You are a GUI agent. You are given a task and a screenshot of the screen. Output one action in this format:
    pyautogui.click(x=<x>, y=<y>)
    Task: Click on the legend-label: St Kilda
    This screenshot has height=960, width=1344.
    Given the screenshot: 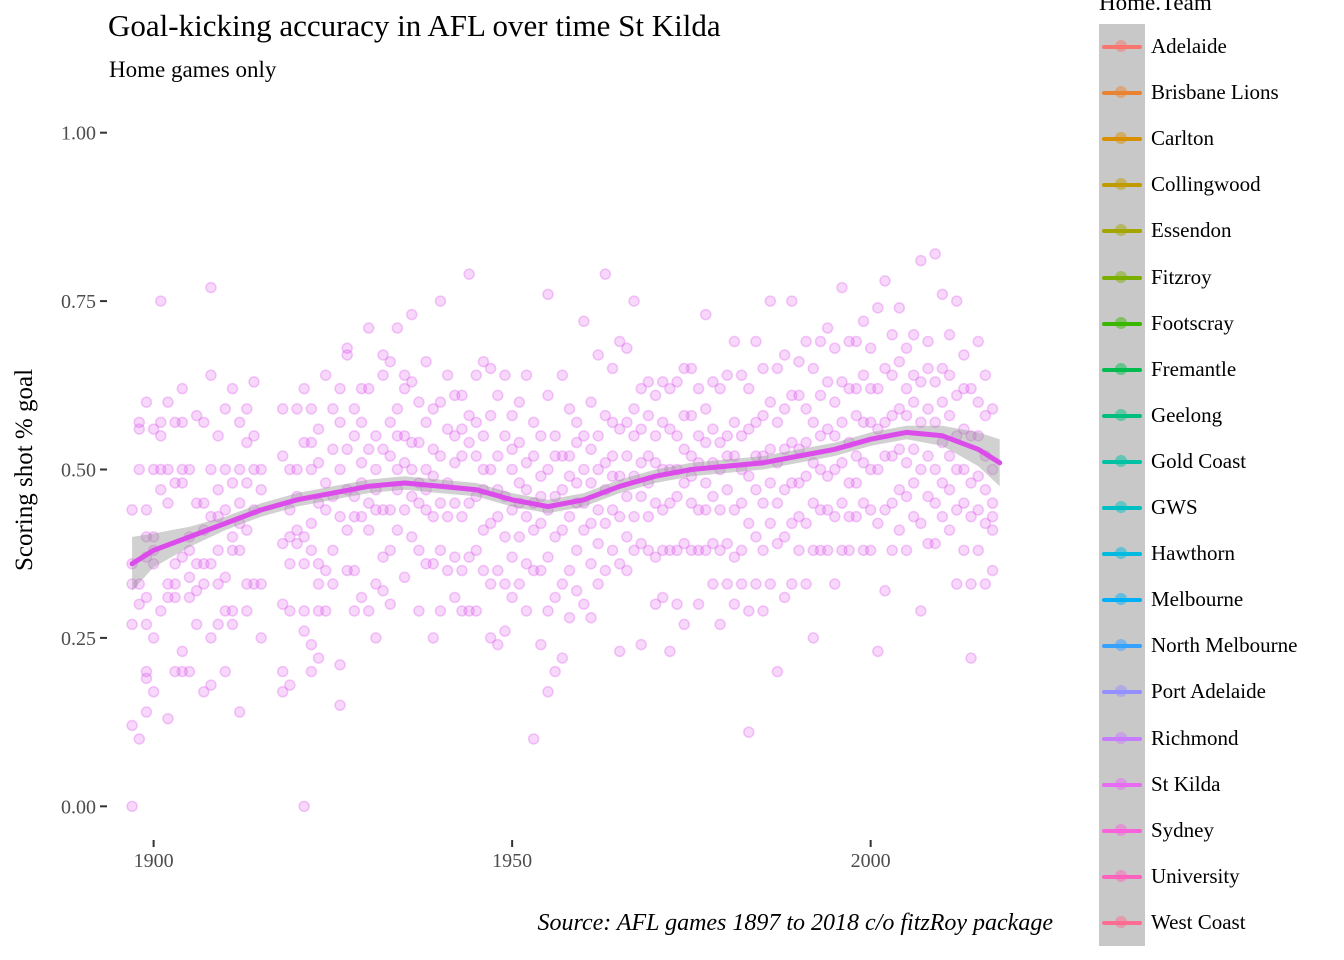 What is the action you would take?
    pyautogui.click(x=1186, y=783)
    